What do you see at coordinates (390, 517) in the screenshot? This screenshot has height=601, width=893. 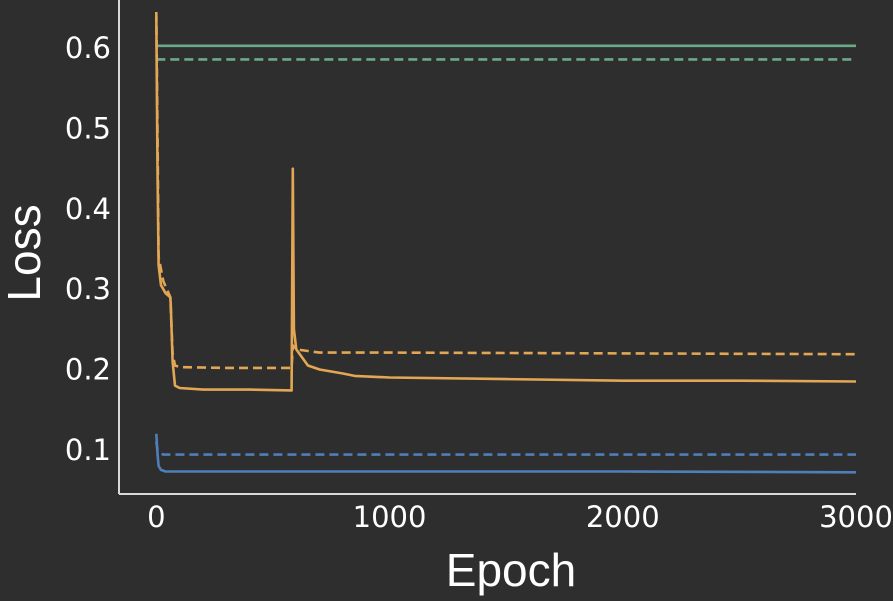 I see `x-tick-label: 1000` at bounding box center [390, 517].